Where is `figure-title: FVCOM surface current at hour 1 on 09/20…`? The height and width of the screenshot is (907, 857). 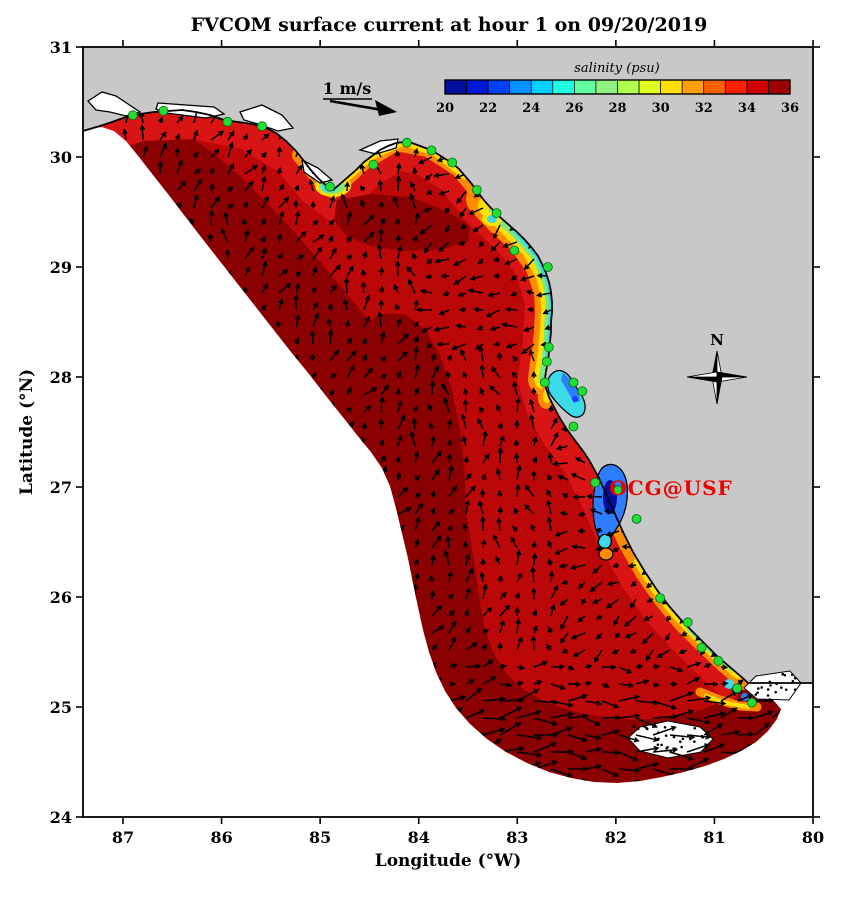
figure-title: FVCOM surface current at hour 1 on 09/20… is located at coordinates (449, 25).